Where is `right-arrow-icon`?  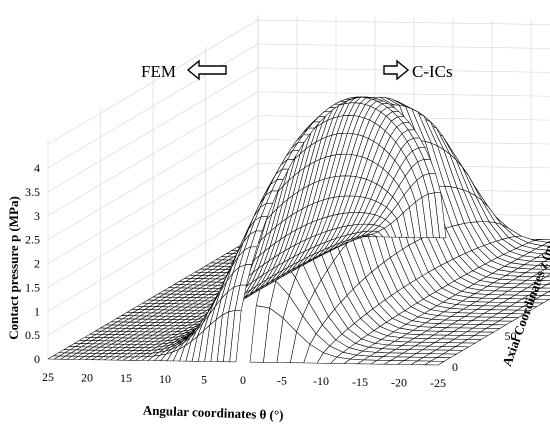
right-arrow-icon is located at coordinates (396, 70).